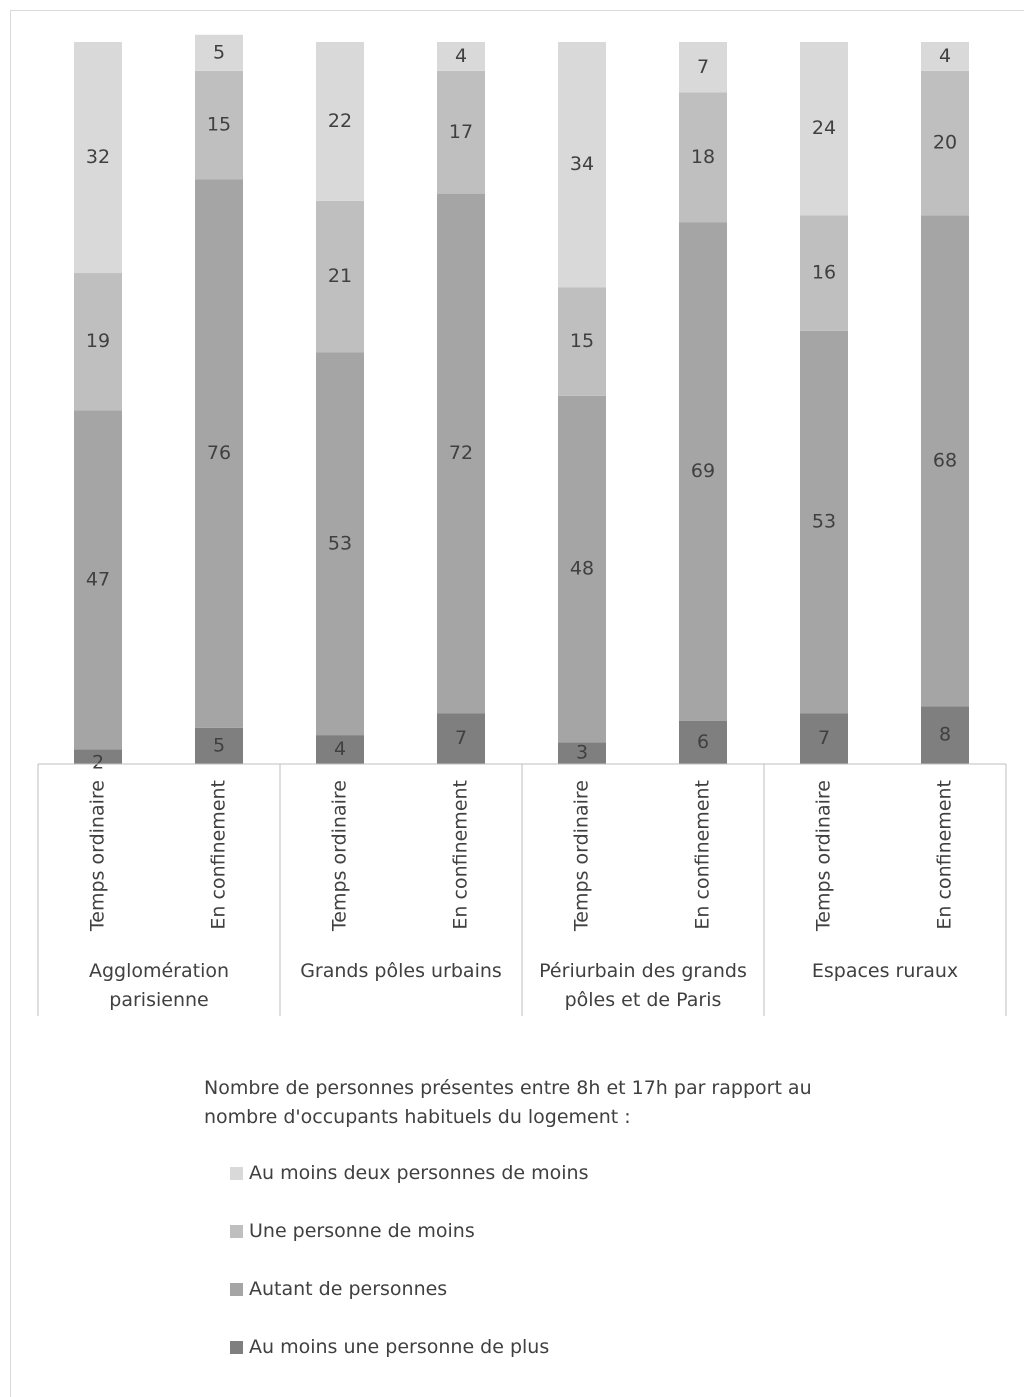 The height and width of the screenshot is (1397, 1024). I want to click on data-label: 72, so click(461, 453).